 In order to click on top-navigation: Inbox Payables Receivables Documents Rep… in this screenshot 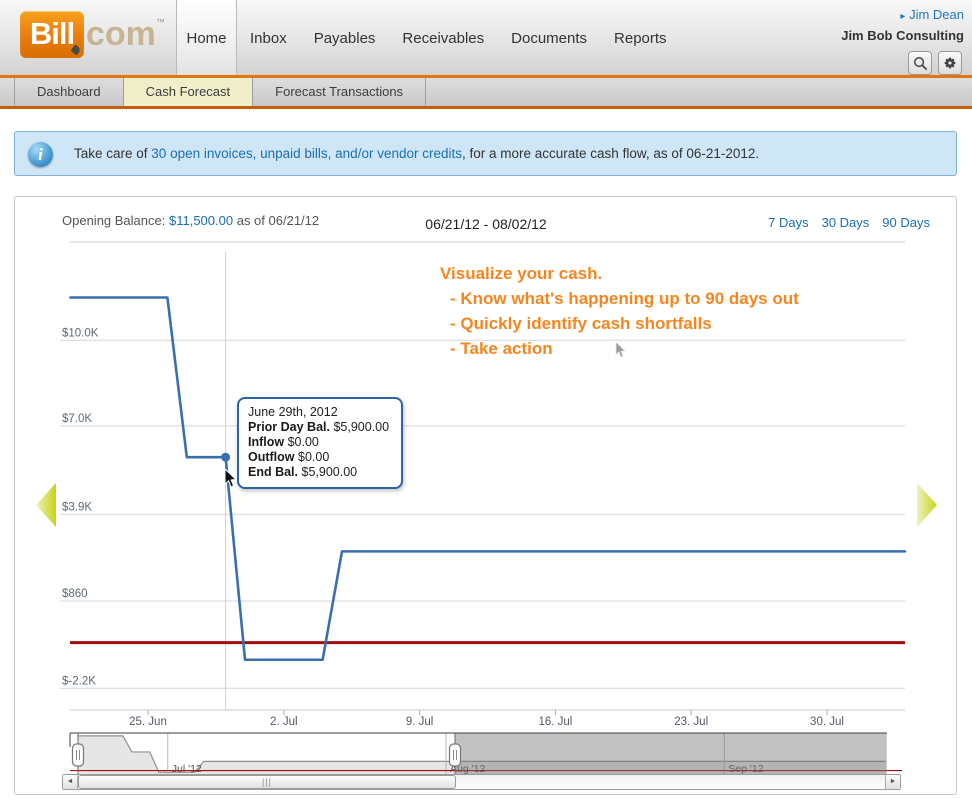, I will do `click(458, 38)`.